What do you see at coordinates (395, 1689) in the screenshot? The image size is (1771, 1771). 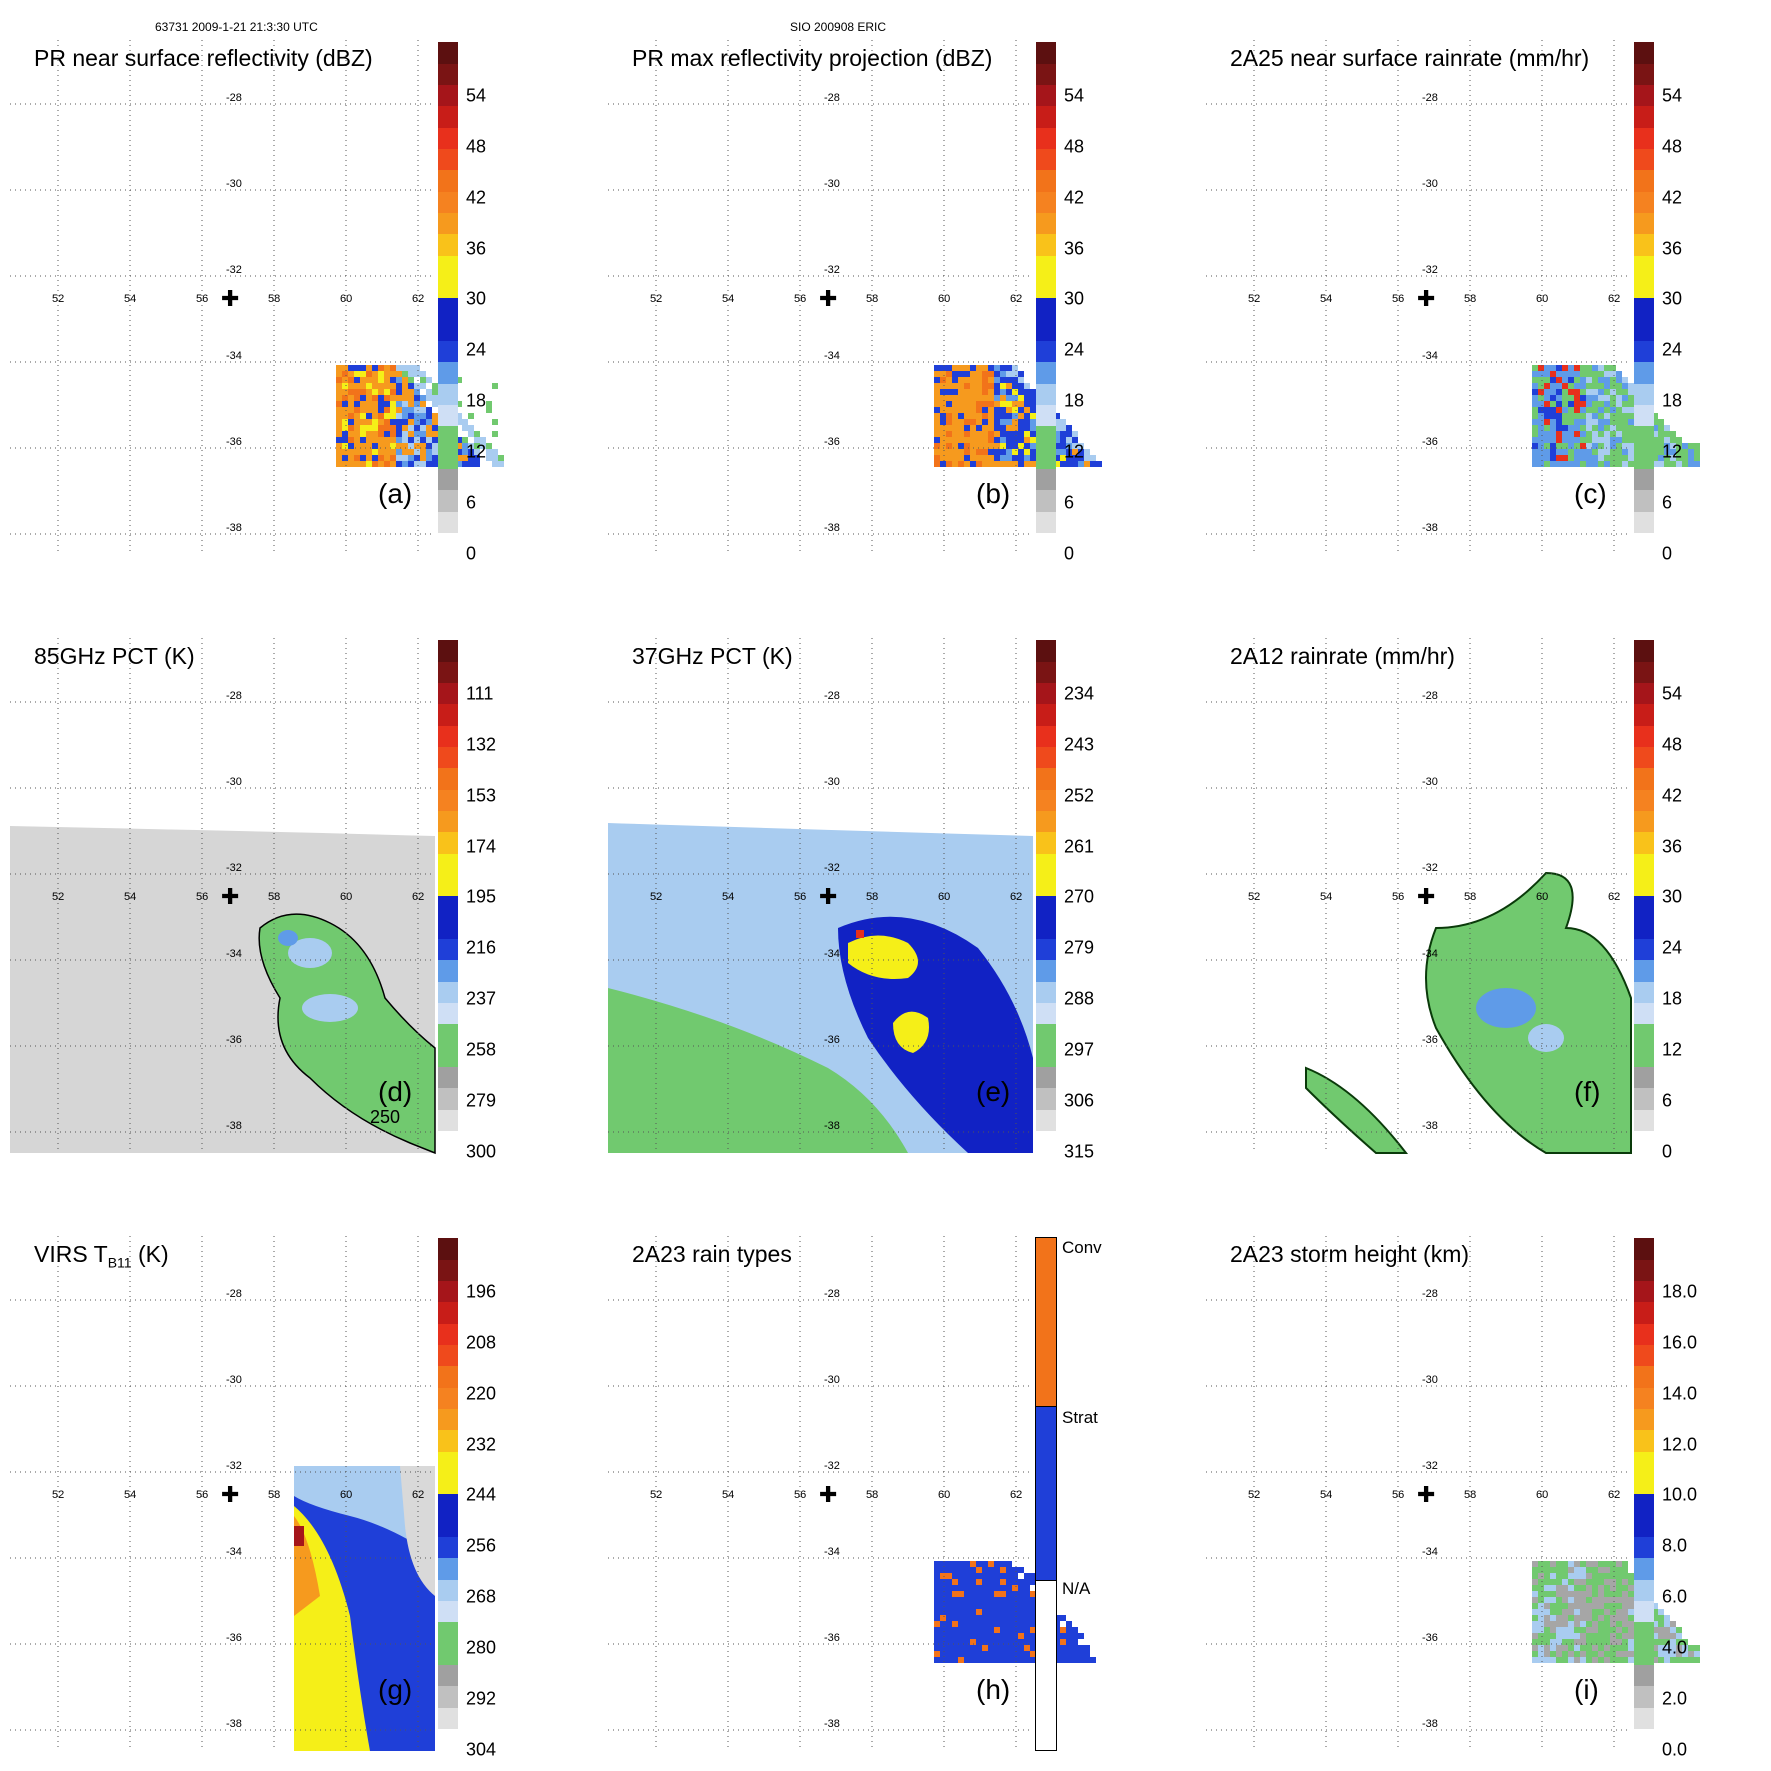 I see `panel-g-letter: (g)` at bounding box center [395, 1689].